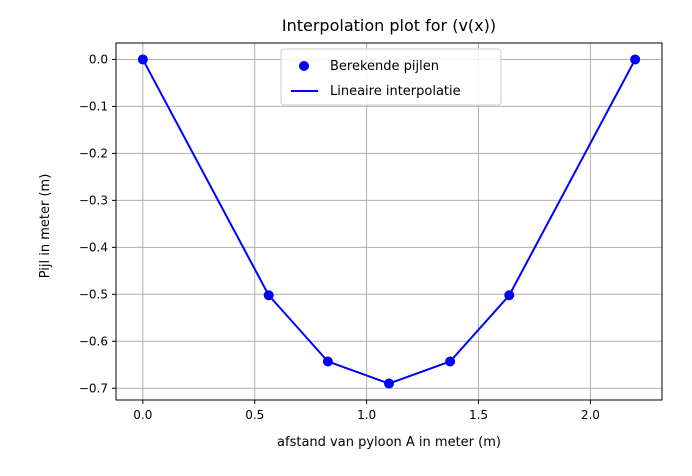 The width and height of the screenshot is (692, 476). What do you see at coordinates (389, 25) in the screenshot?
I see `chart-title: Interpolation plot for (v(x))` at bounding box center [389, 25].